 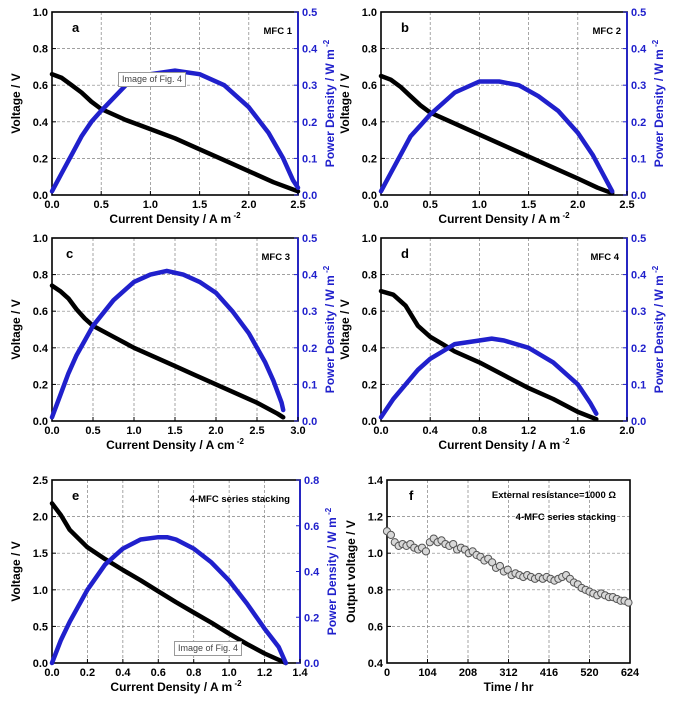 What do you see at coordinates (605, 257) in the screenshot?
I see `panel-annotation: MFC 4` at bounding box center [605, 257].